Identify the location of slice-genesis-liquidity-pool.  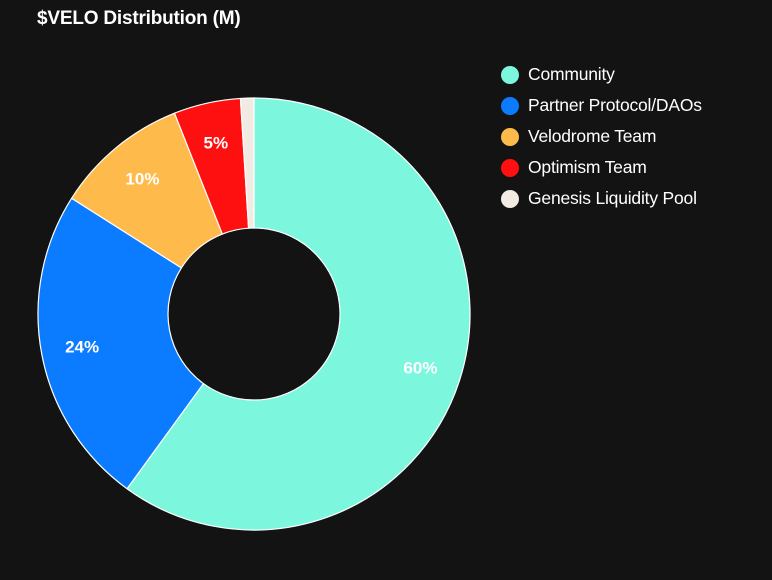
(247, 163).